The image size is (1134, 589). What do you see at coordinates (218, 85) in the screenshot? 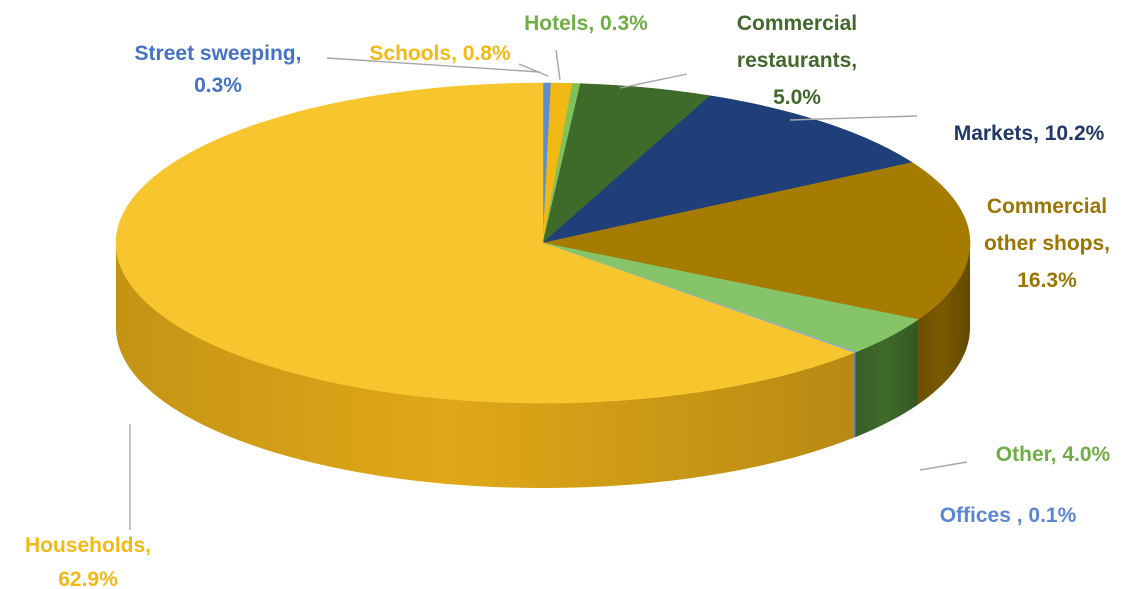
I see `data-label-line: 0.3%` at bounding box center [218, 85].